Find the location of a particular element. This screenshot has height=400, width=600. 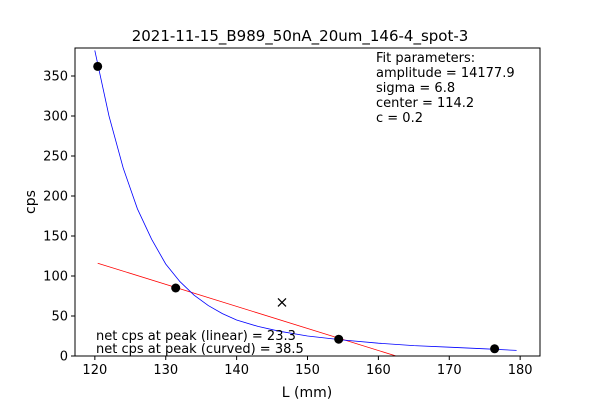

fit-param-line: Fit parameters: is located at coordinates (425, 58).